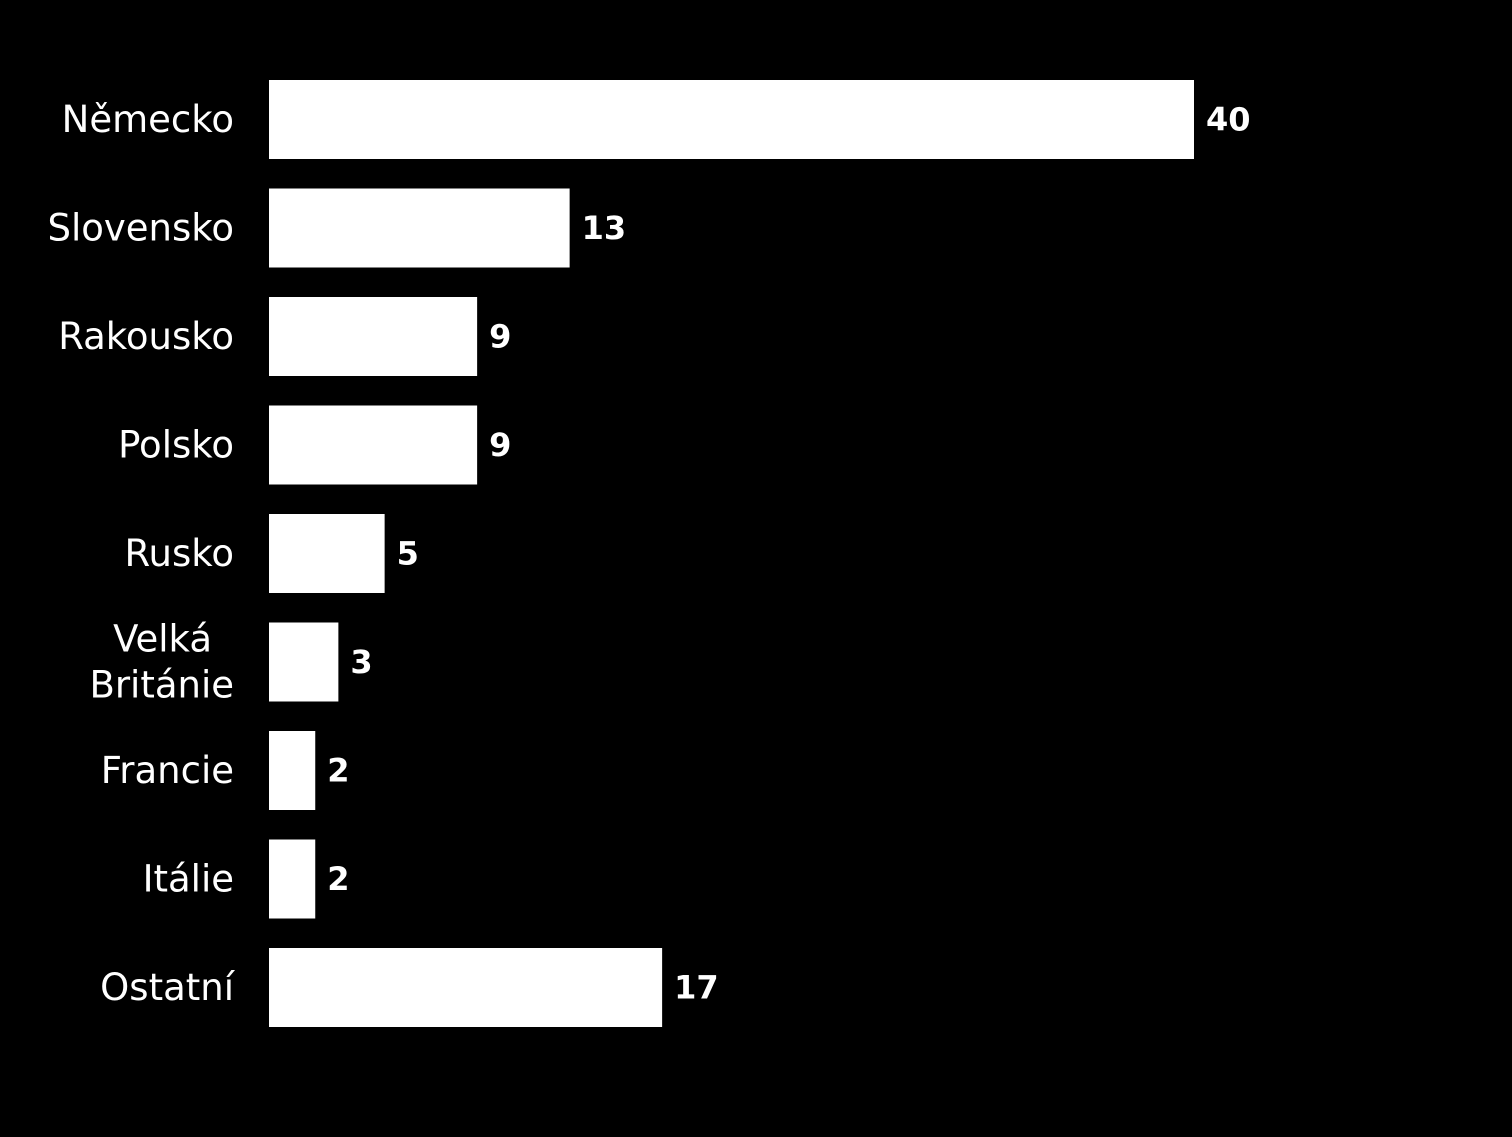  I want to click on category-label-4: Rusko, so click(179, 553).